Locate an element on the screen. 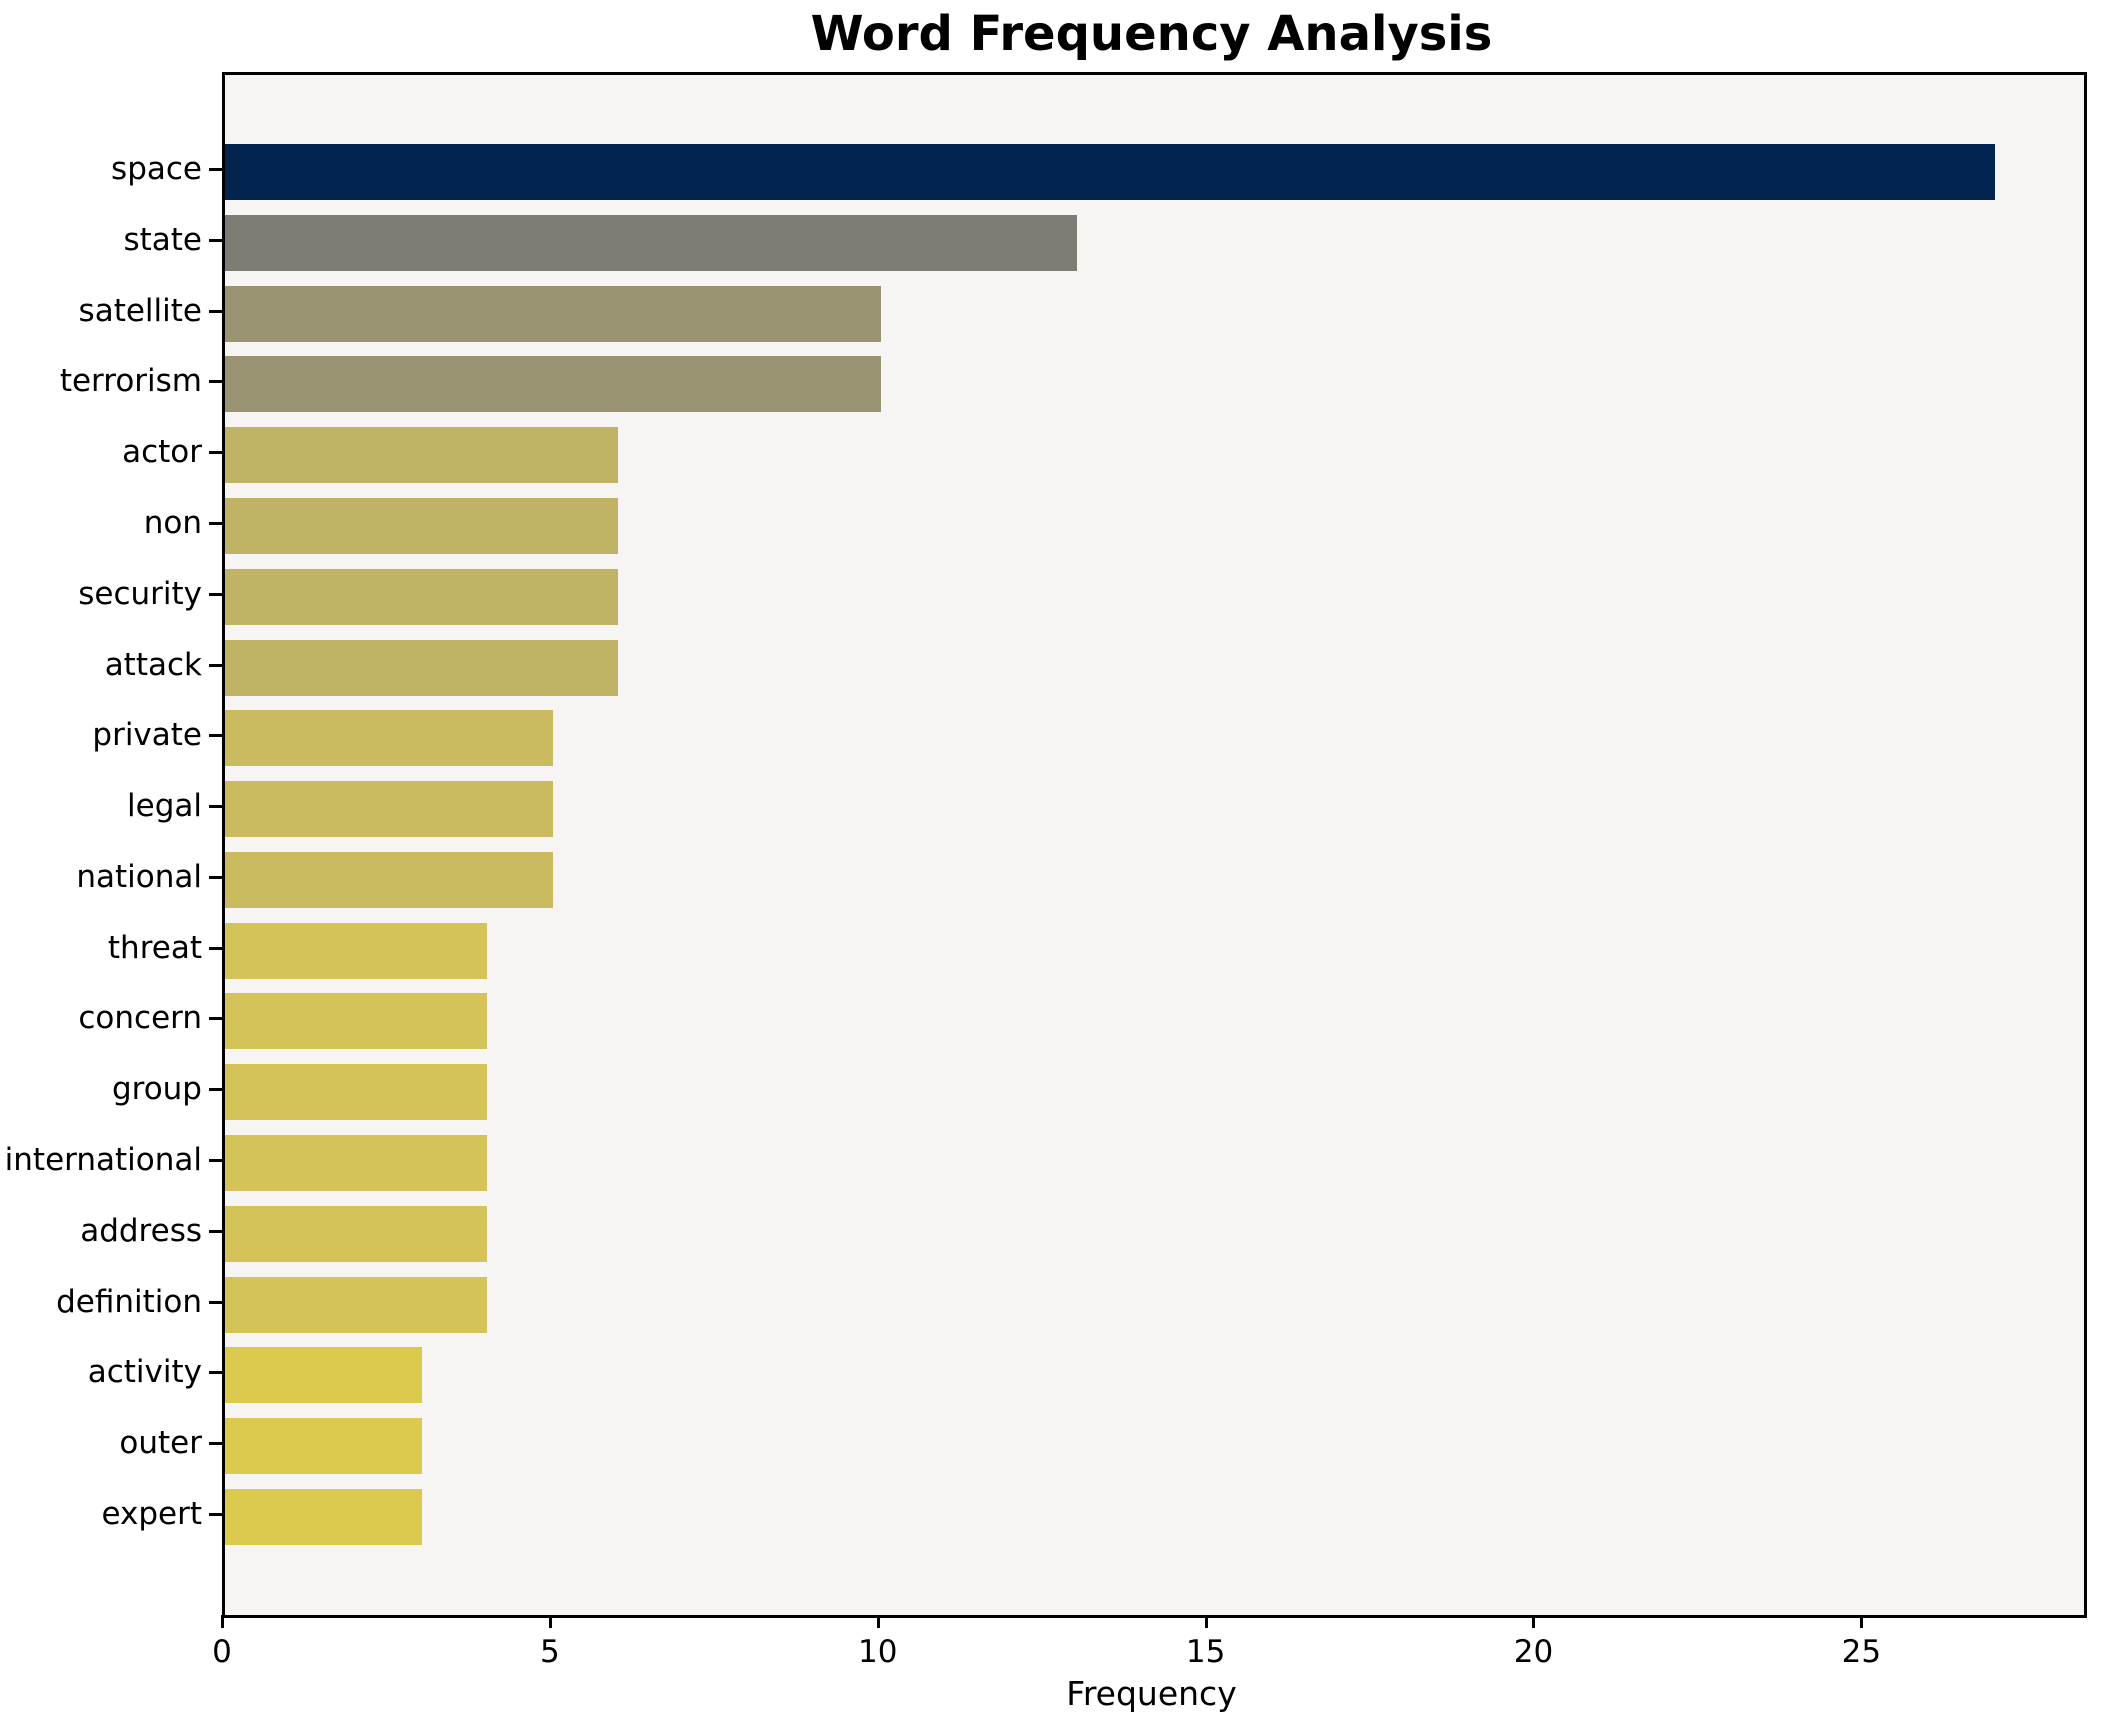 The height and width of the screenshot is (1722, 2101). bar-activity is located at coordinates (323, 1375).